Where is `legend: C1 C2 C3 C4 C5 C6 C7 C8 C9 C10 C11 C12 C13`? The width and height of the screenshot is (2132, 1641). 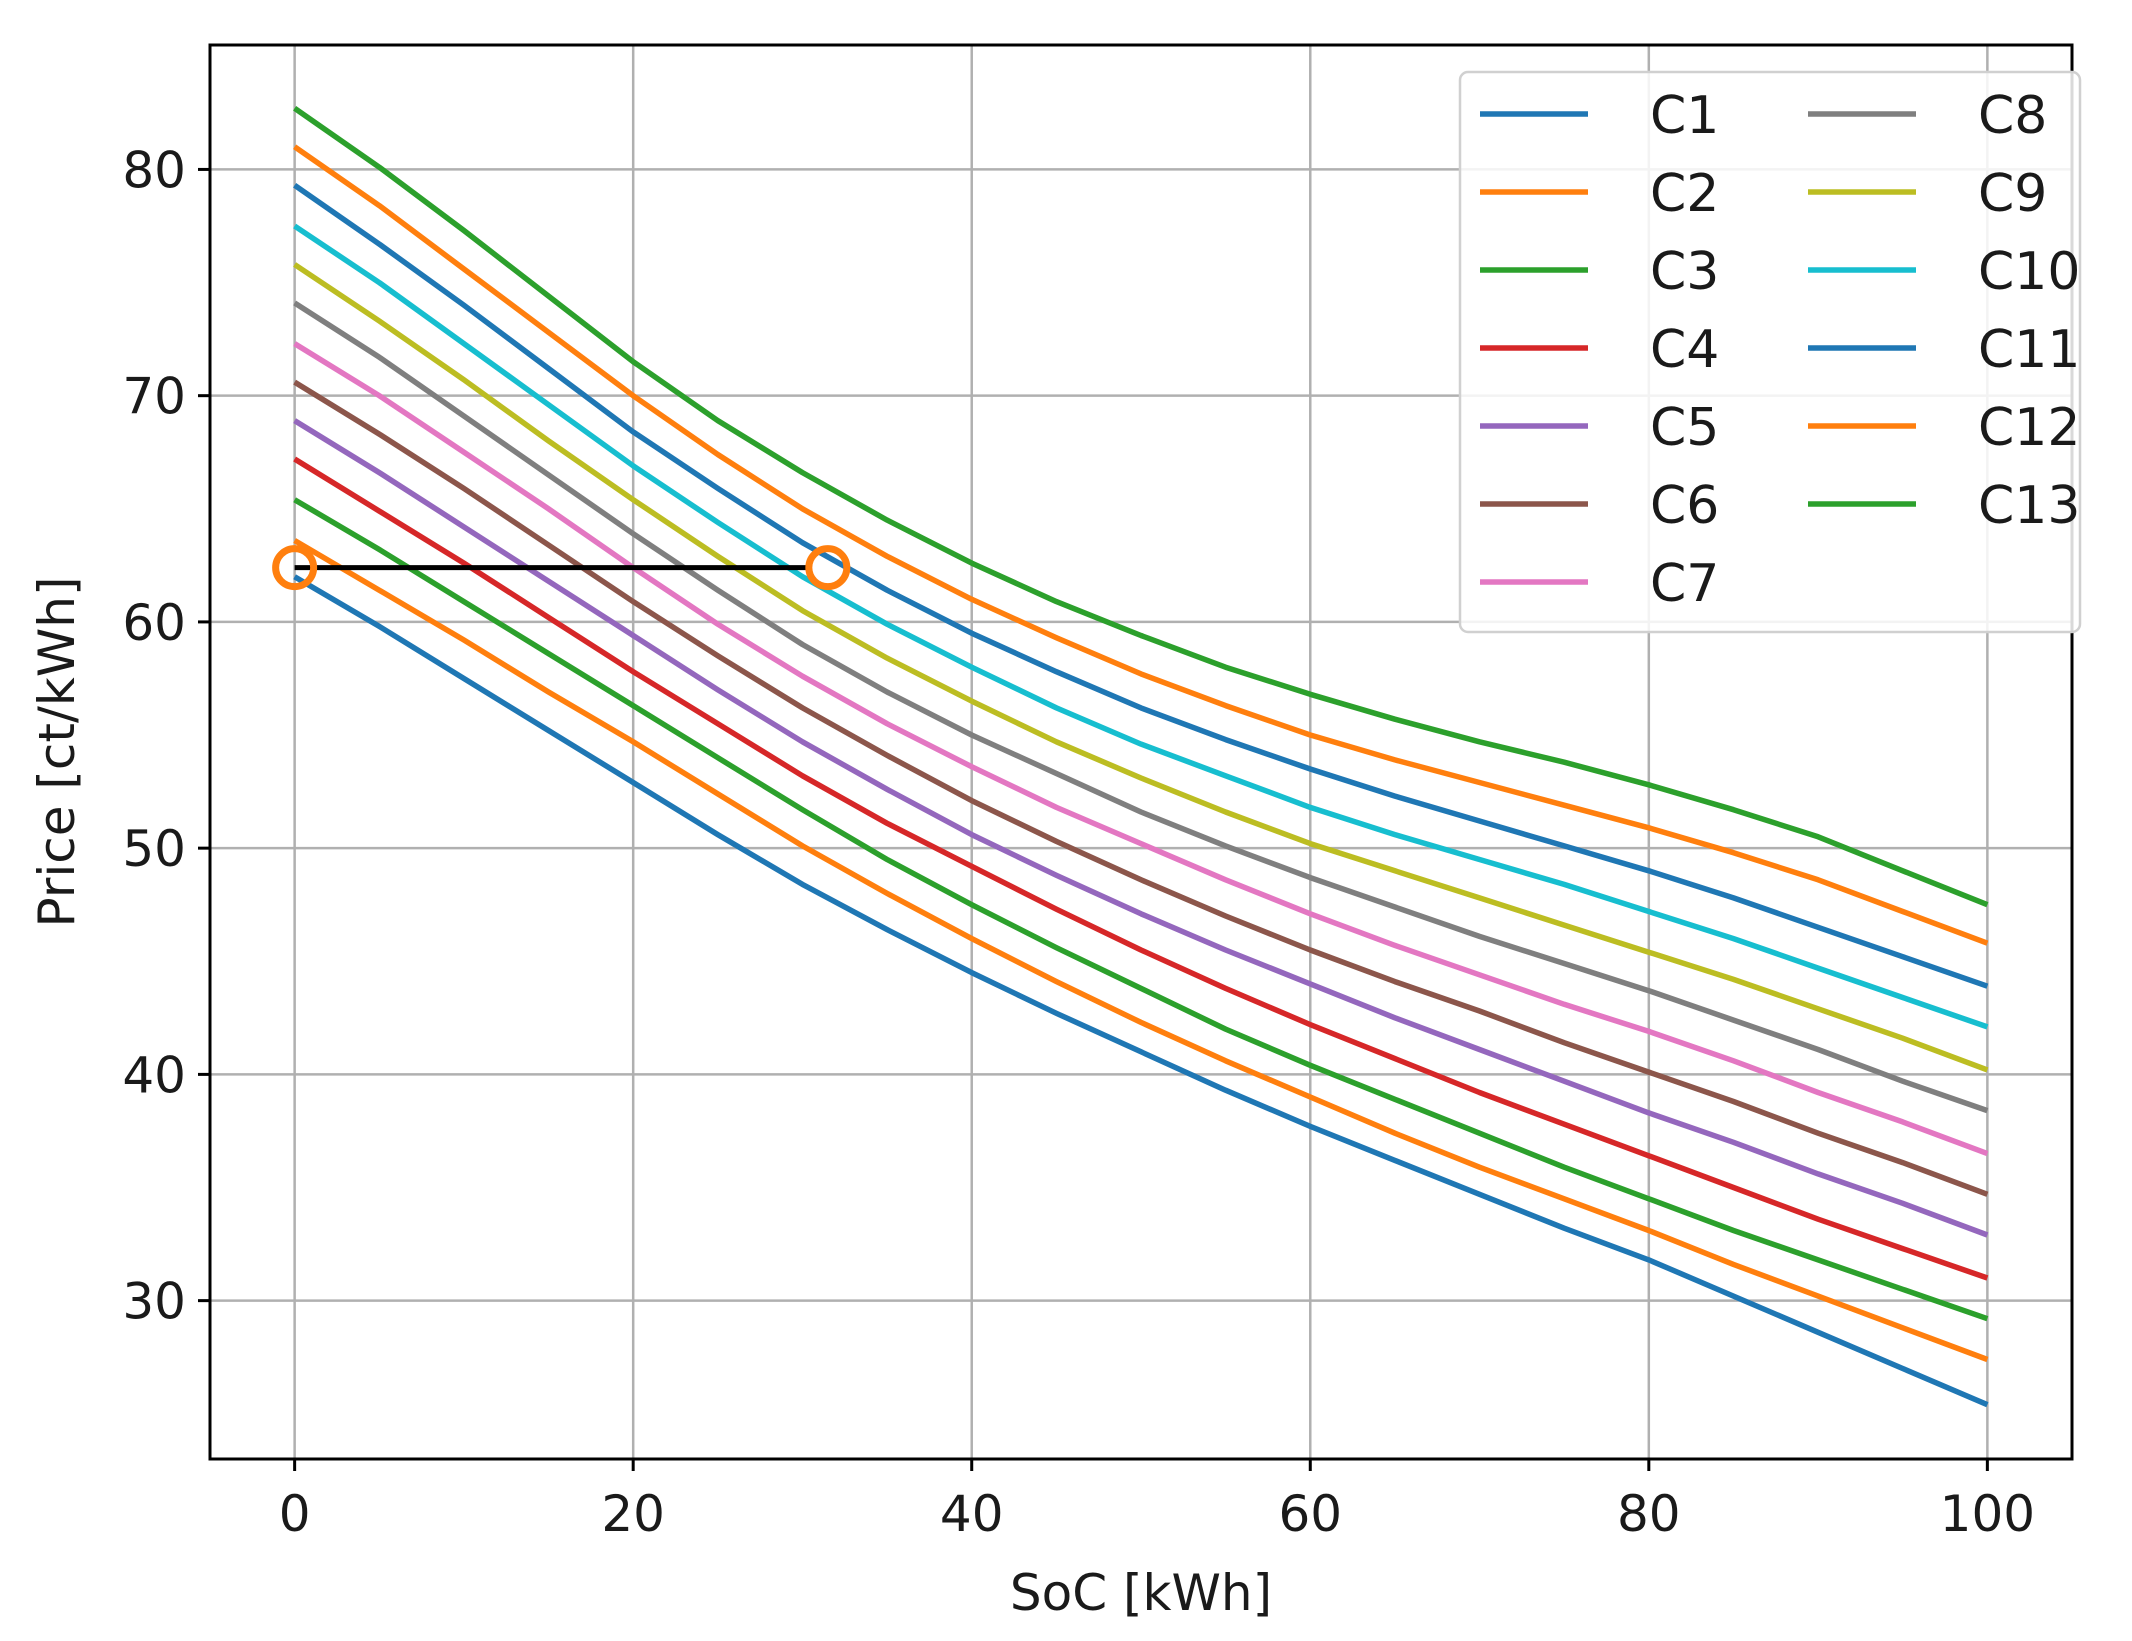
legend: C1 C2 C3 C4 C5 C6 C7 C8 C9 C10 C11 C12 C13 is located at coordinates (1770, 352).